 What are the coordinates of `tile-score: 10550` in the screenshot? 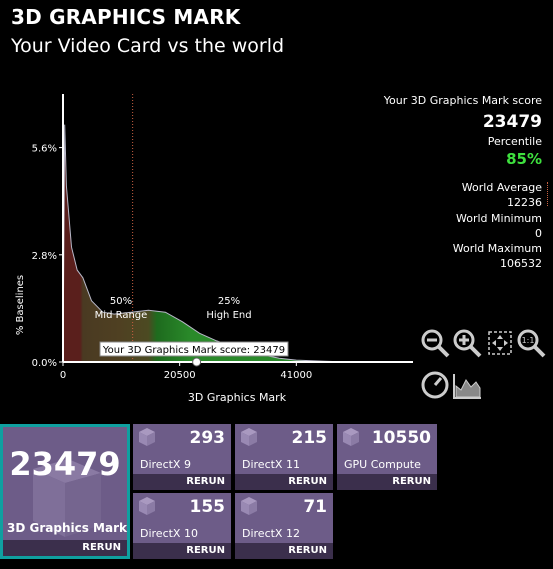 It's located at (401, 438).